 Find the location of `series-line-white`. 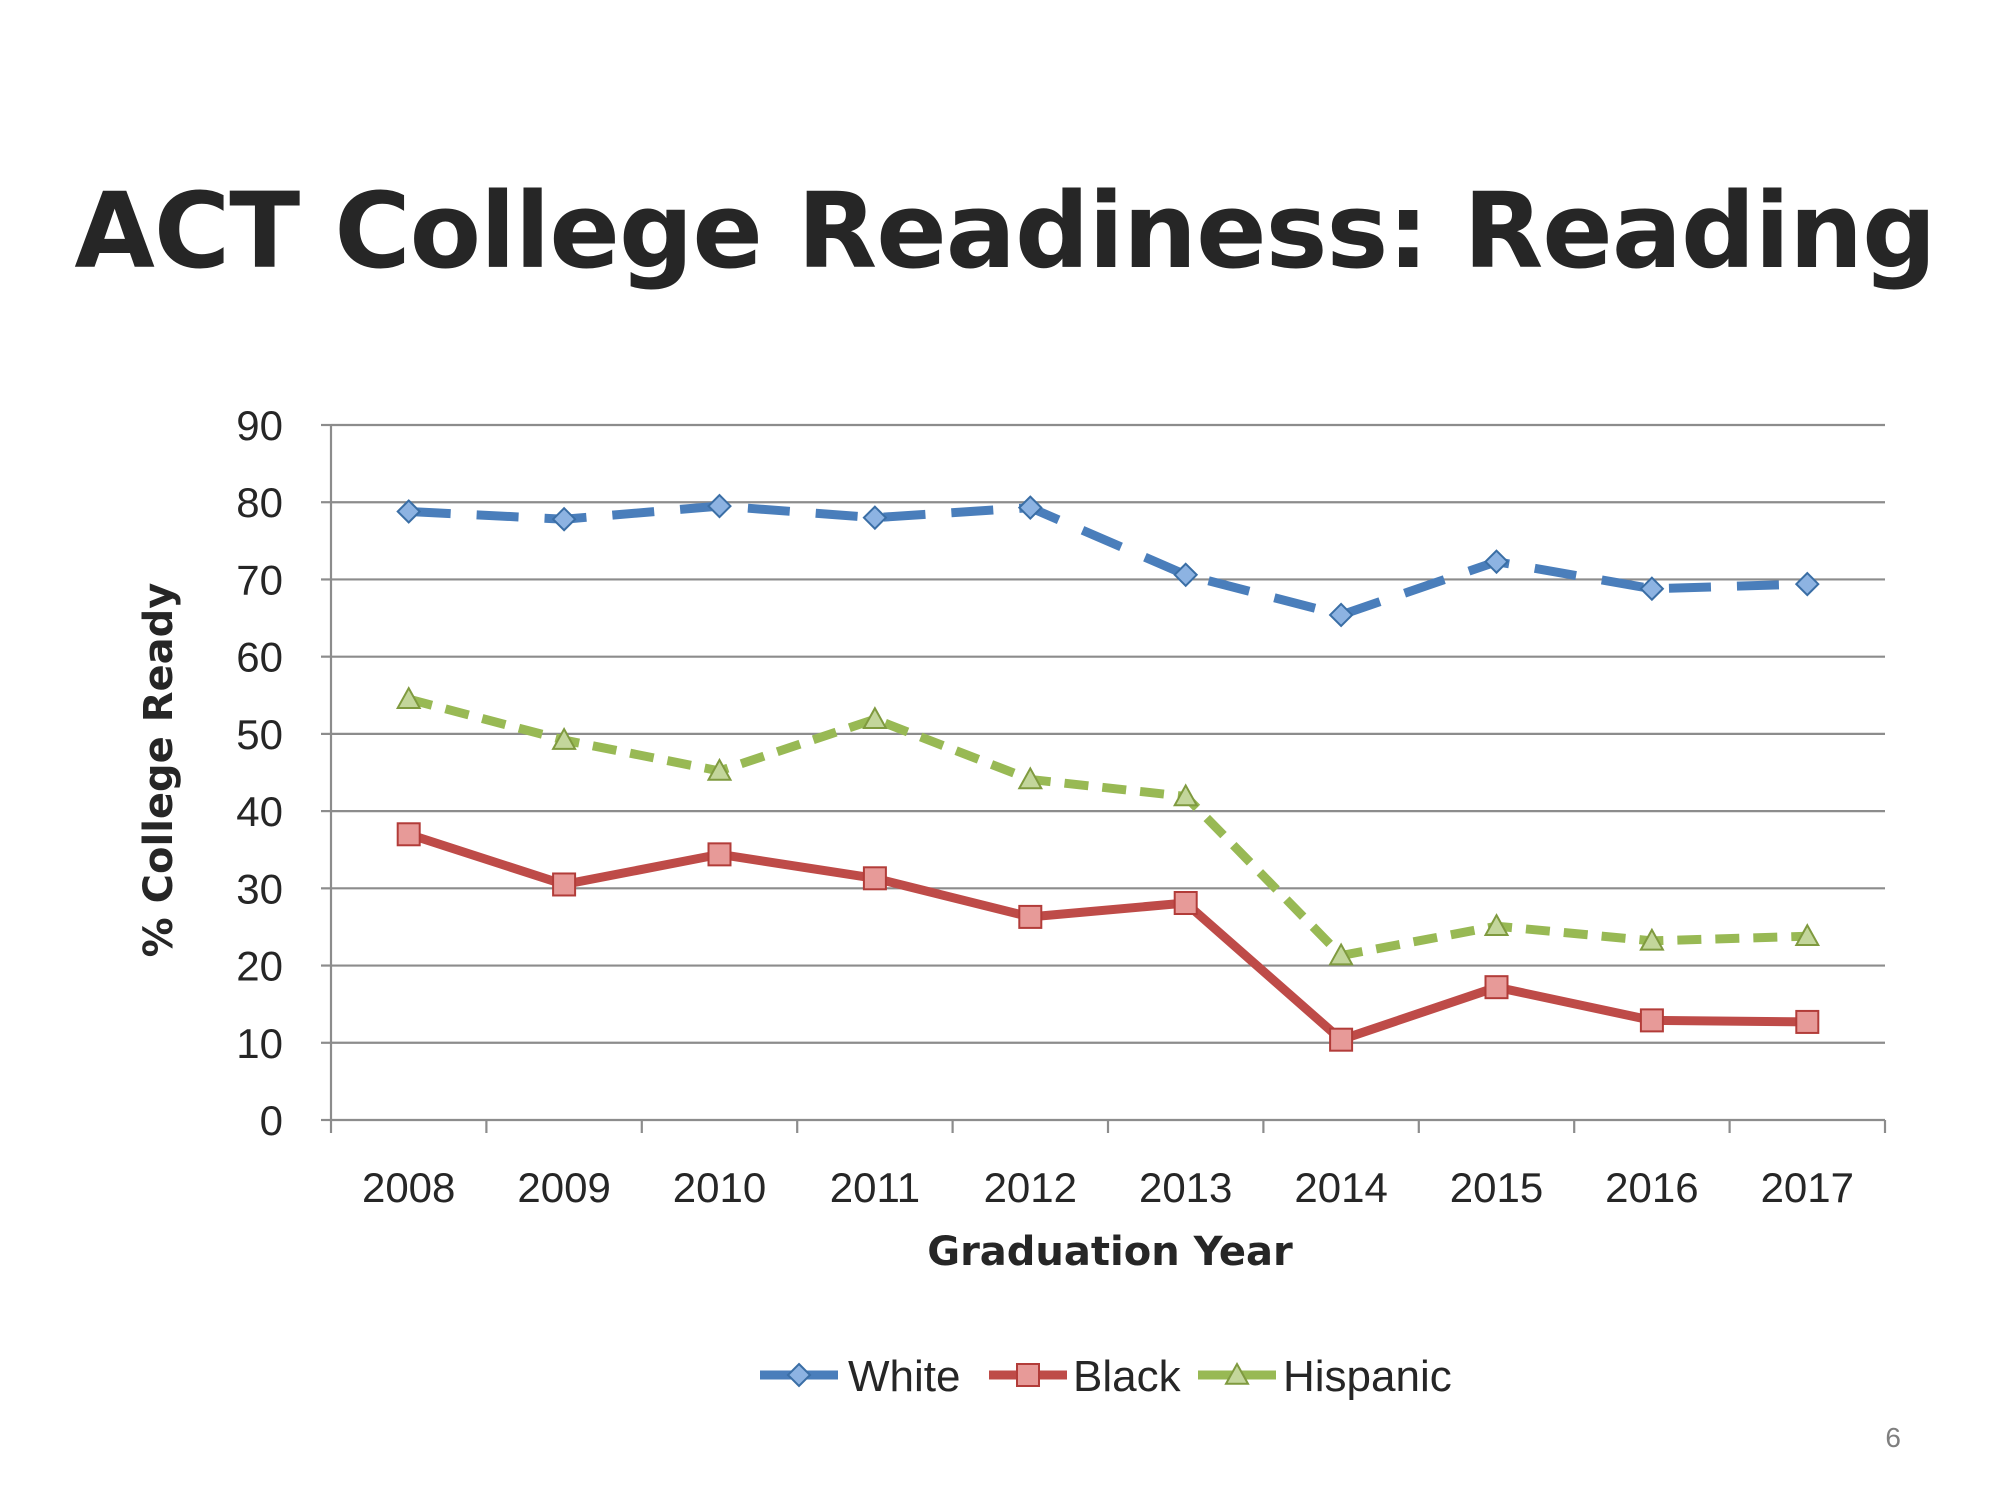

series-line-white is located at coordinates (1108, 560).